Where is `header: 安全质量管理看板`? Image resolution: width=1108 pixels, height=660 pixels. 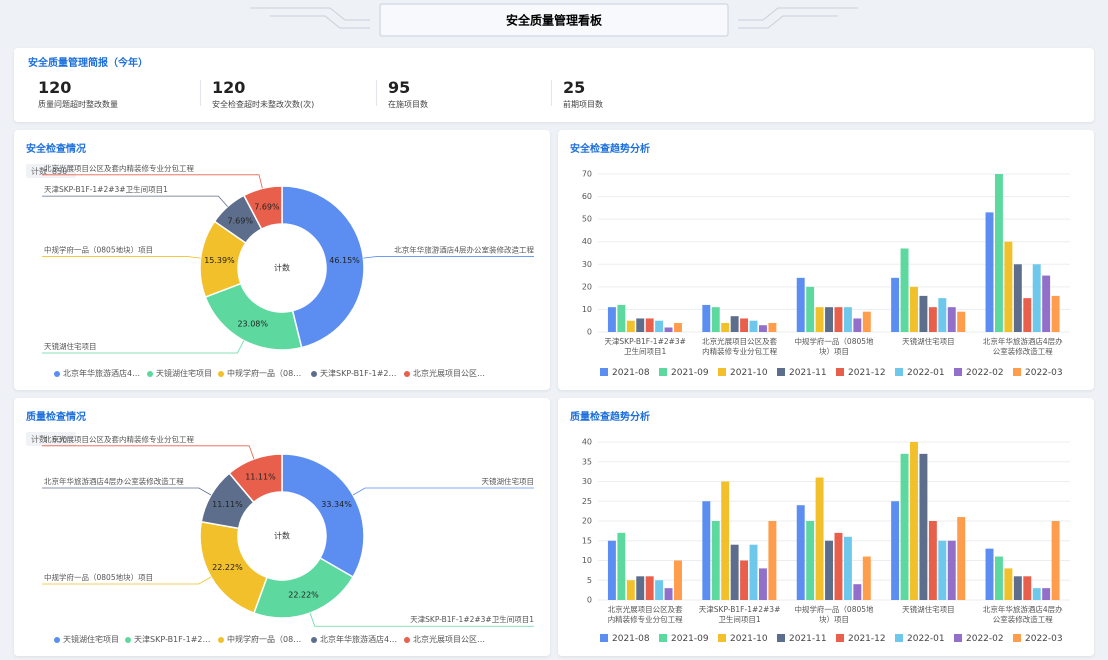 header: 安全质量管理看板 is located at coordinates (554, 20).